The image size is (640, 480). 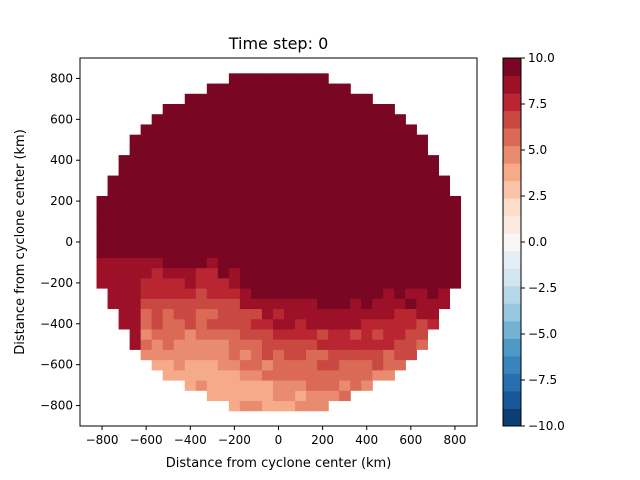 I want to click on x-tick-label: 600, so click(x=410, y=440).